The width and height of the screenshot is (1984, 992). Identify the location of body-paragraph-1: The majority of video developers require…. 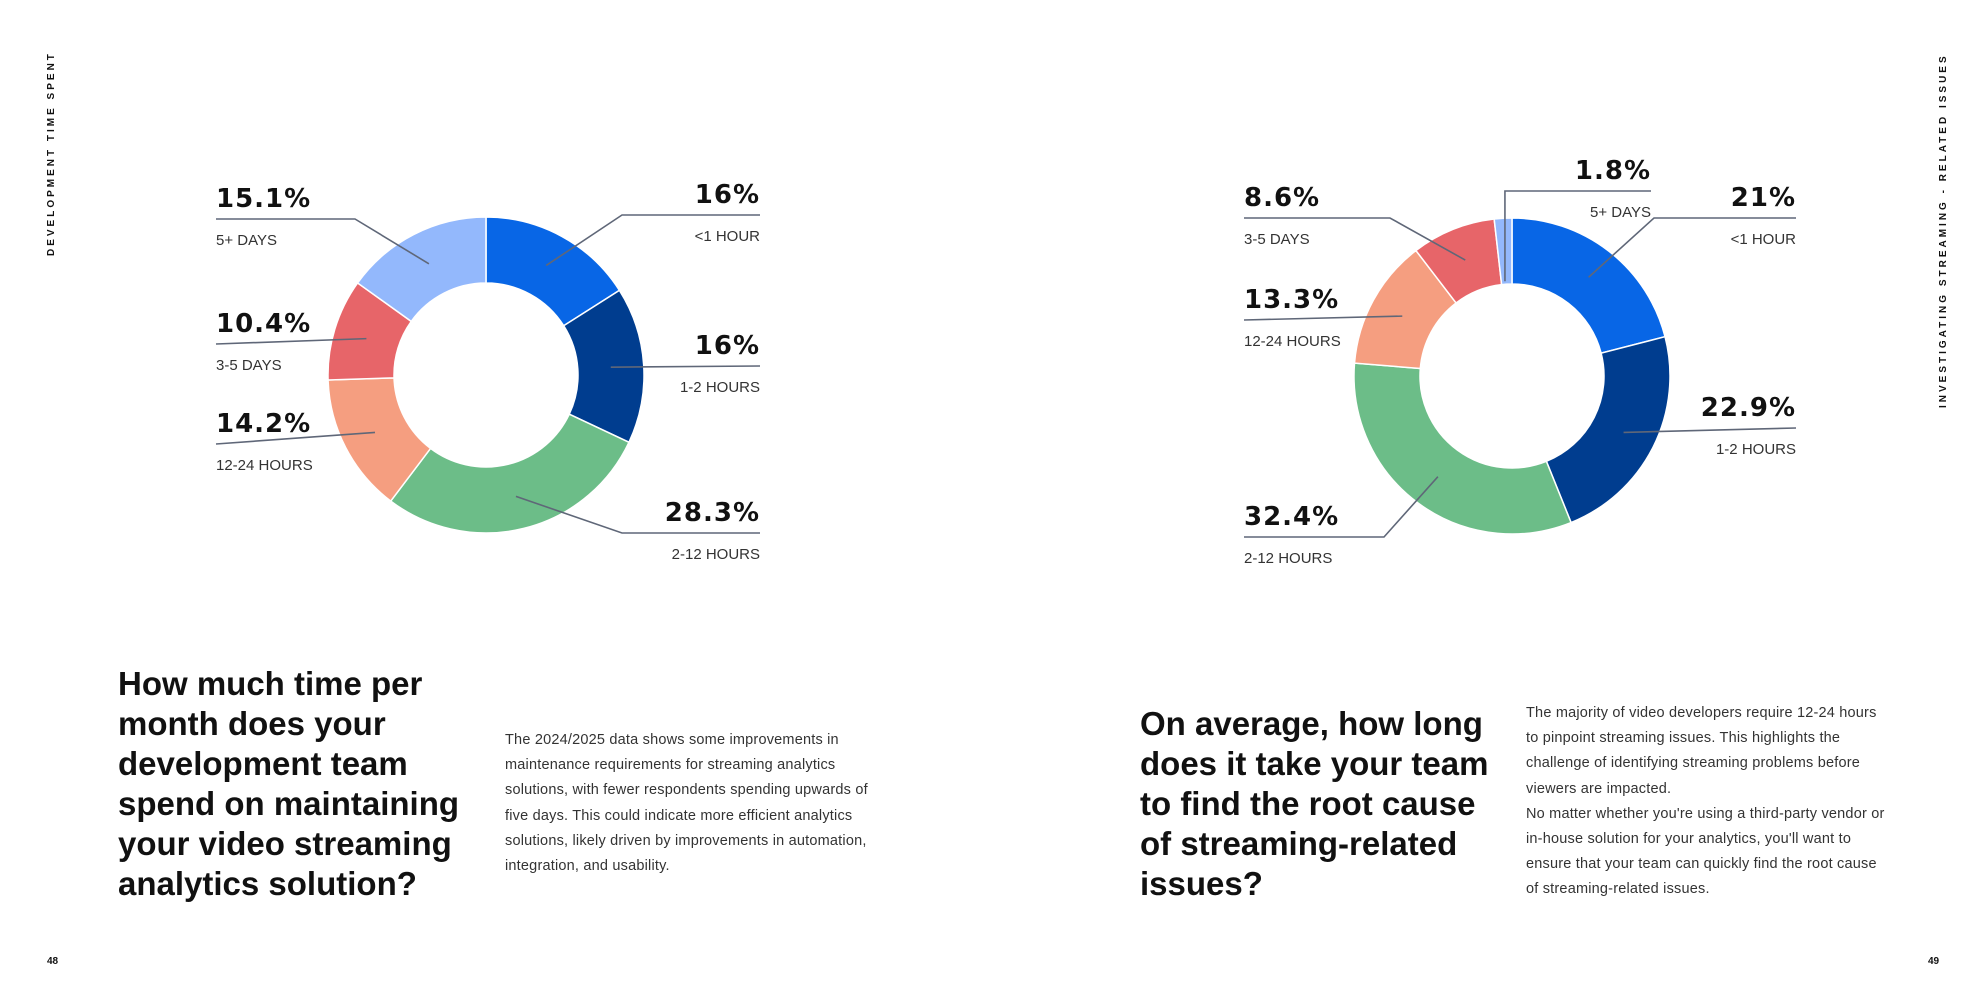
(1701, 751).